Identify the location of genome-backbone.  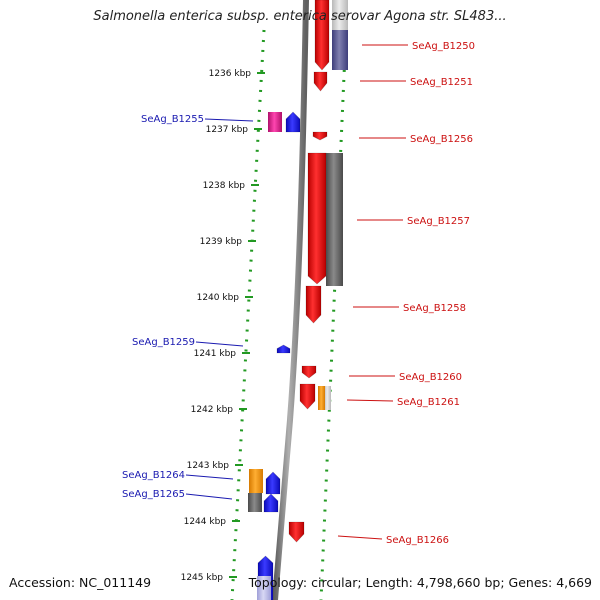
(290, 300).